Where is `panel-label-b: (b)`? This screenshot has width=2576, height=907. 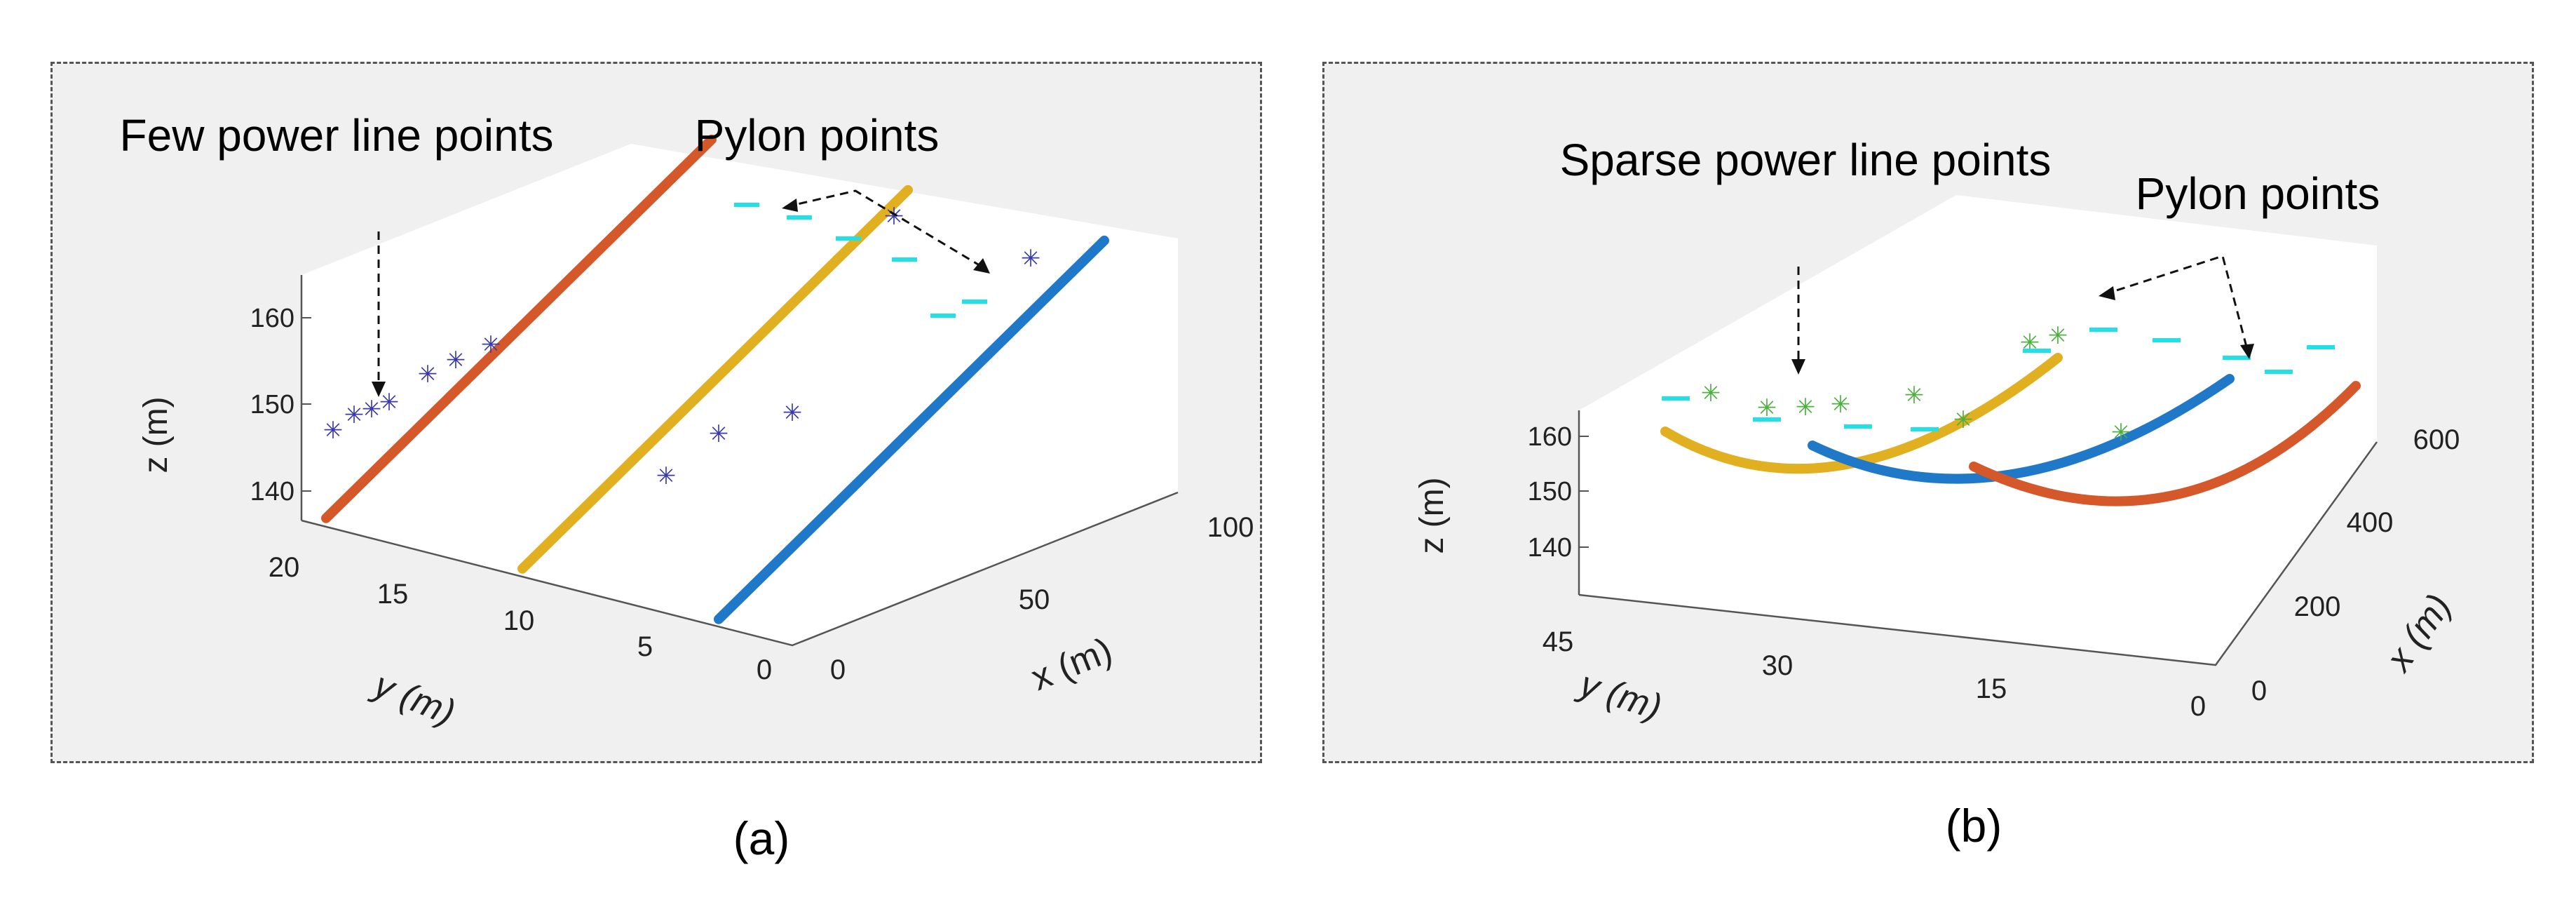
panel-label-b: (b) is located at coordinates (1974, 826).